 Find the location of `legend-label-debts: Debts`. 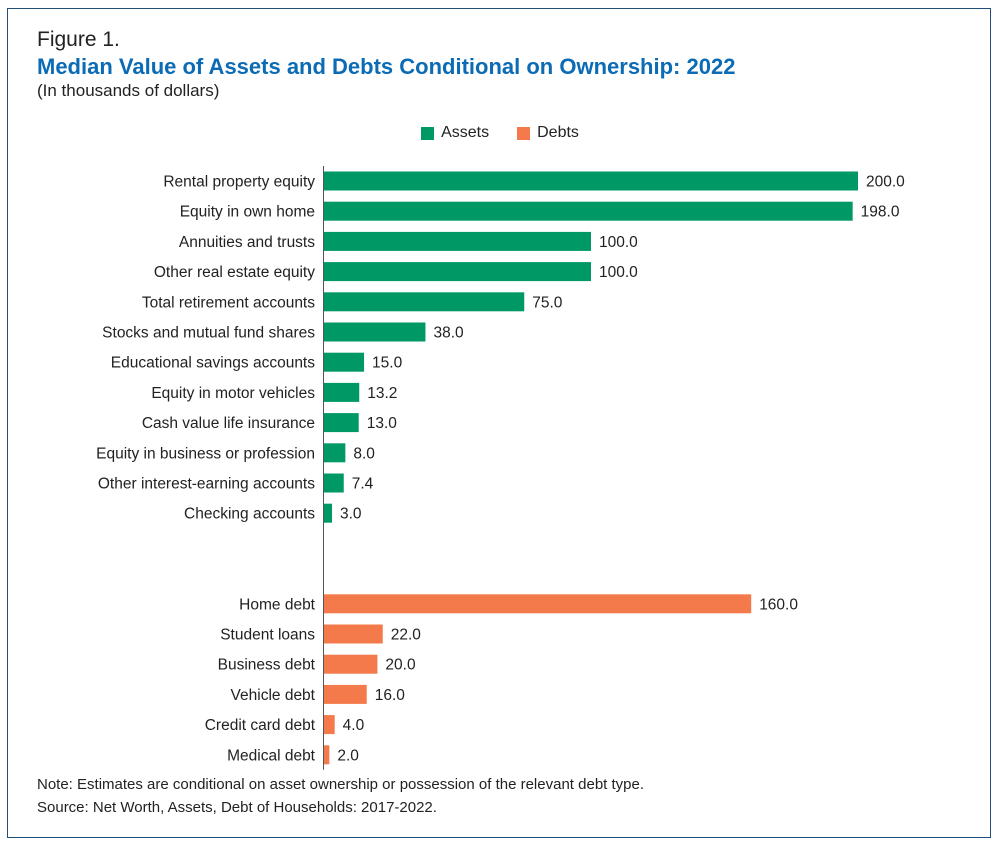

legend-label-debts: Debts is located at coordinates (558, 132).